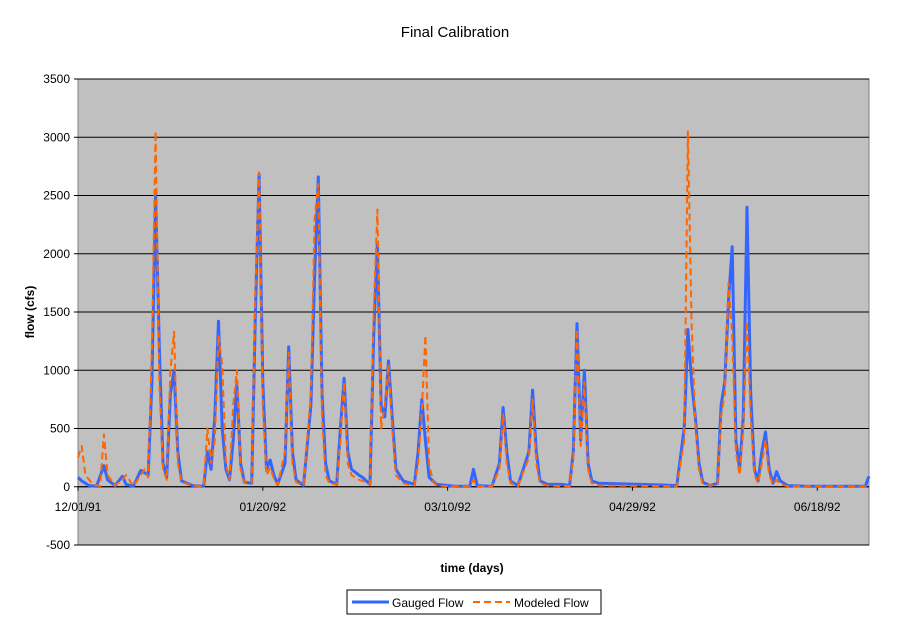 This screenshot has width=911, height=623. What do you see at coordinates (58, 545) in the screenshot?
I see `y-tick-label: -500` at bounding box center [58, 545].